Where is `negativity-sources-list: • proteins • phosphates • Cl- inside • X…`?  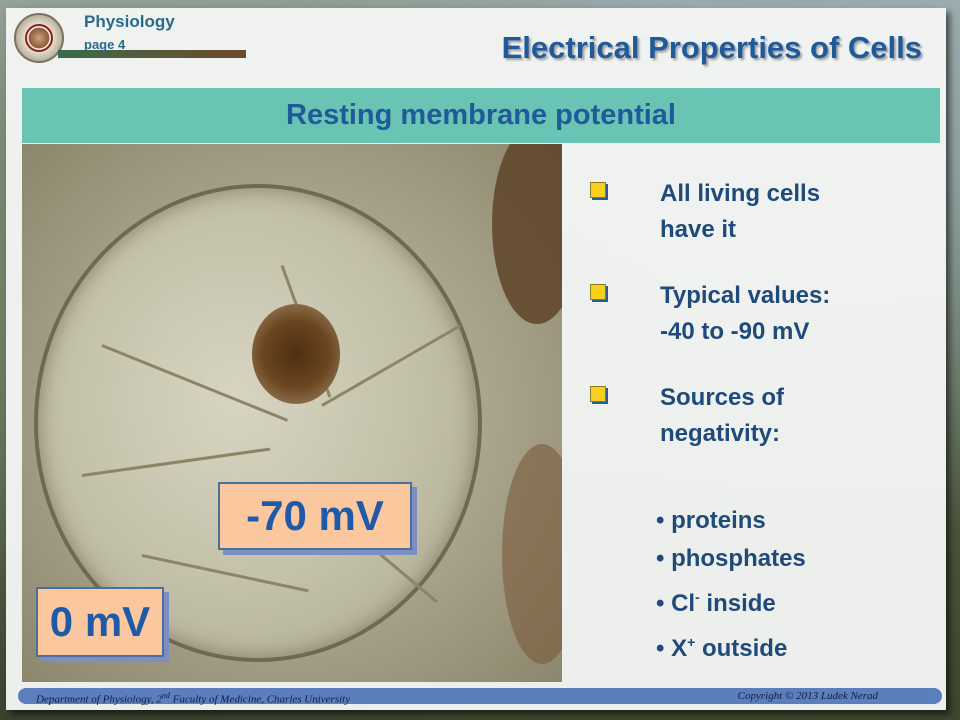 negativity-sources-list: • proteins • phosphates • Cl- inside • X… is located at coordinates (731, 585).